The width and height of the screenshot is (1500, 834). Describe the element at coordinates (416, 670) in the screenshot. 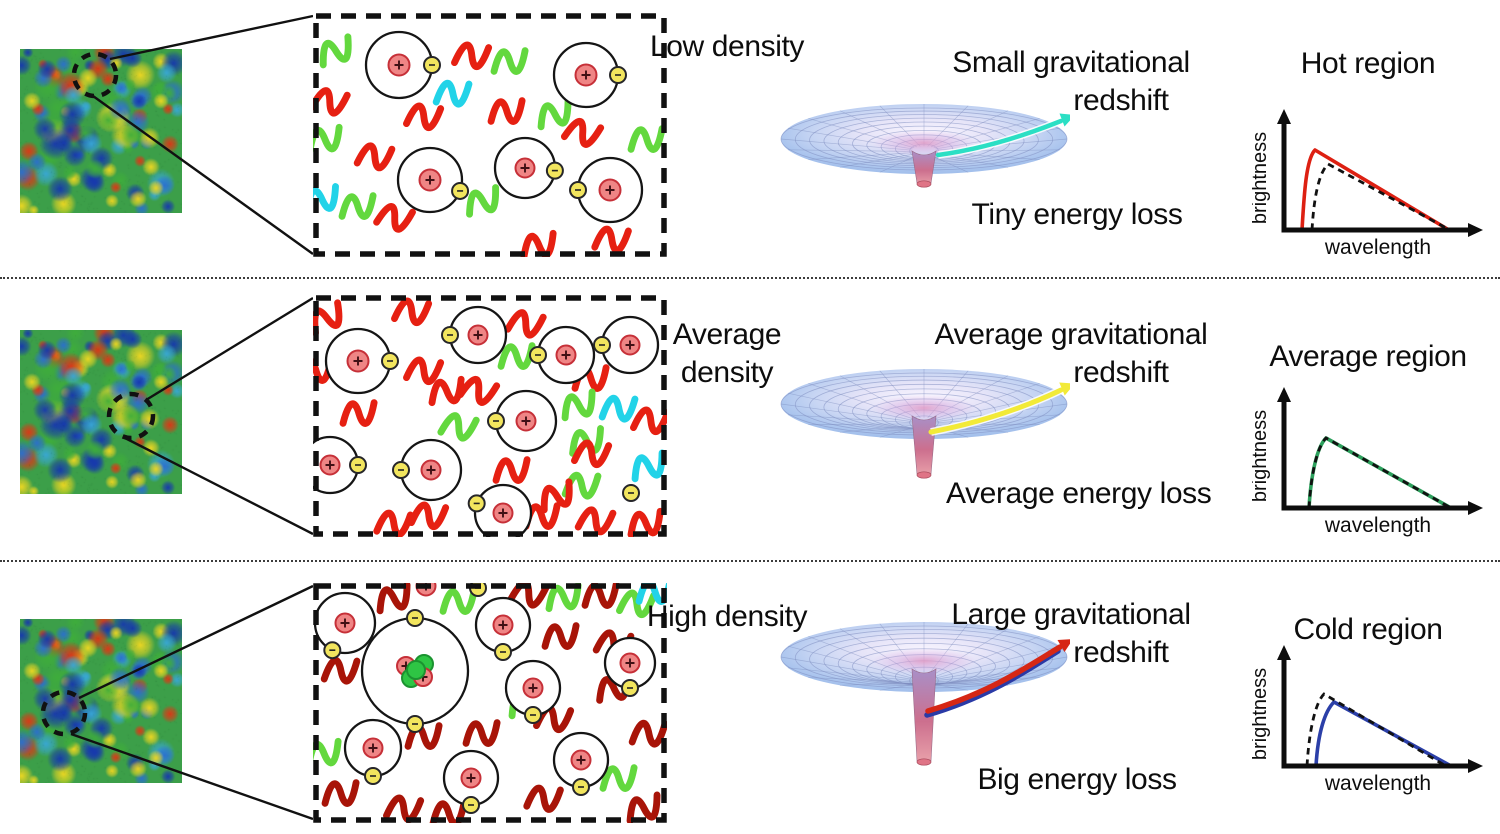

I see `nucleus` at that location.